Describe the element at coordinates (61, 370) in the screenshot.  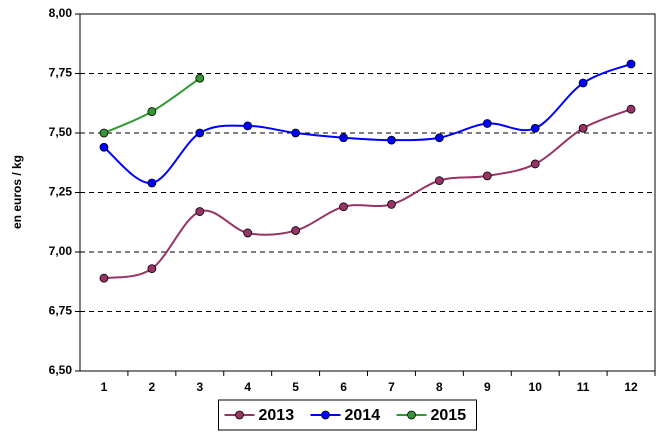
I see `y-tick-label: 6,50` at that location.